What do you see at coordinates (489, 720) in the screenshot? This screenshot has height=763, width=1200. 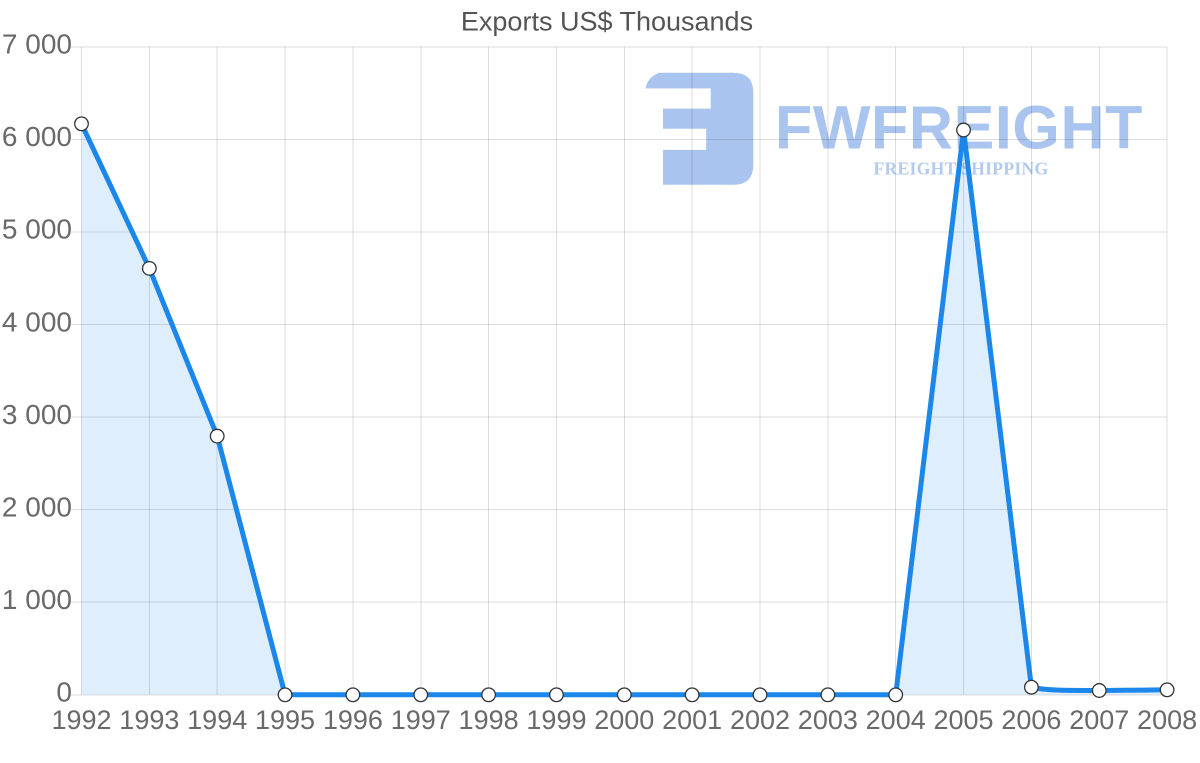 I see `svg-text: 1998` at bounding box center [489, 720].